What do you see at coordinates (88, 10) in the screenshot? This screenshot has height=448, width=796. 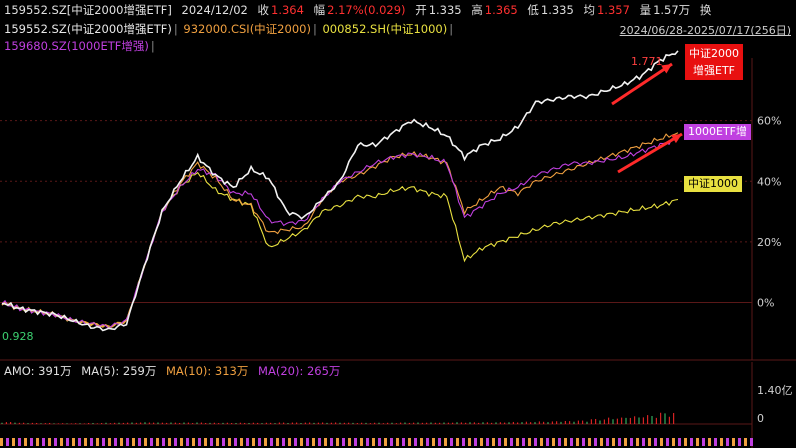 I see `quote-code: 159552.SZ[中证2000增强ETF]` at bounding box center [88, 10].